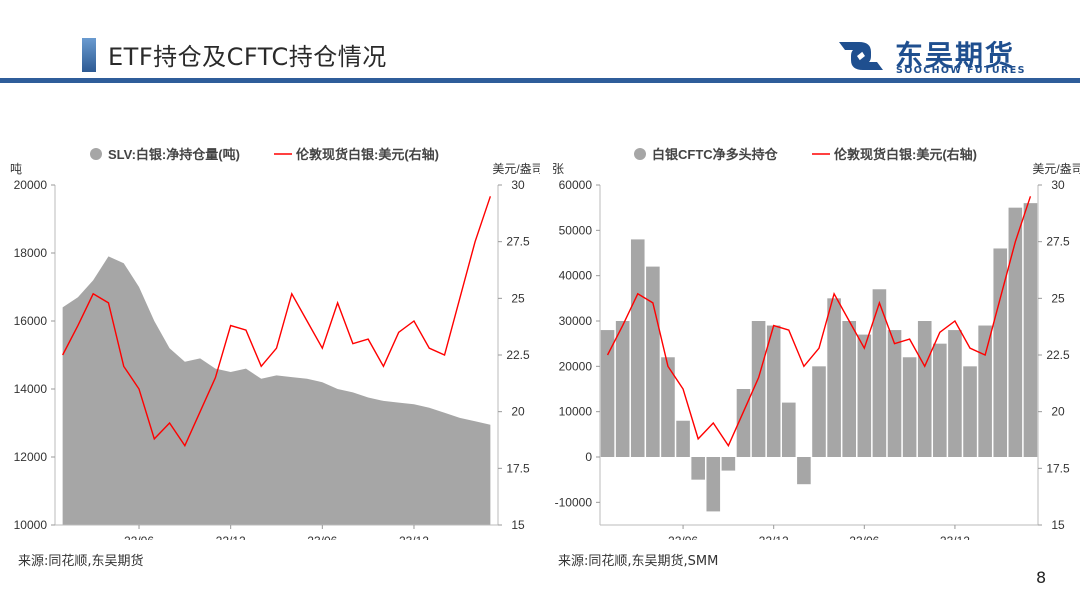 This screenshot has height=608, width=1080. Describe the element at coordinates (31, 457) in the screenshot. I see `y-left-tick-label: 12000` at that location.